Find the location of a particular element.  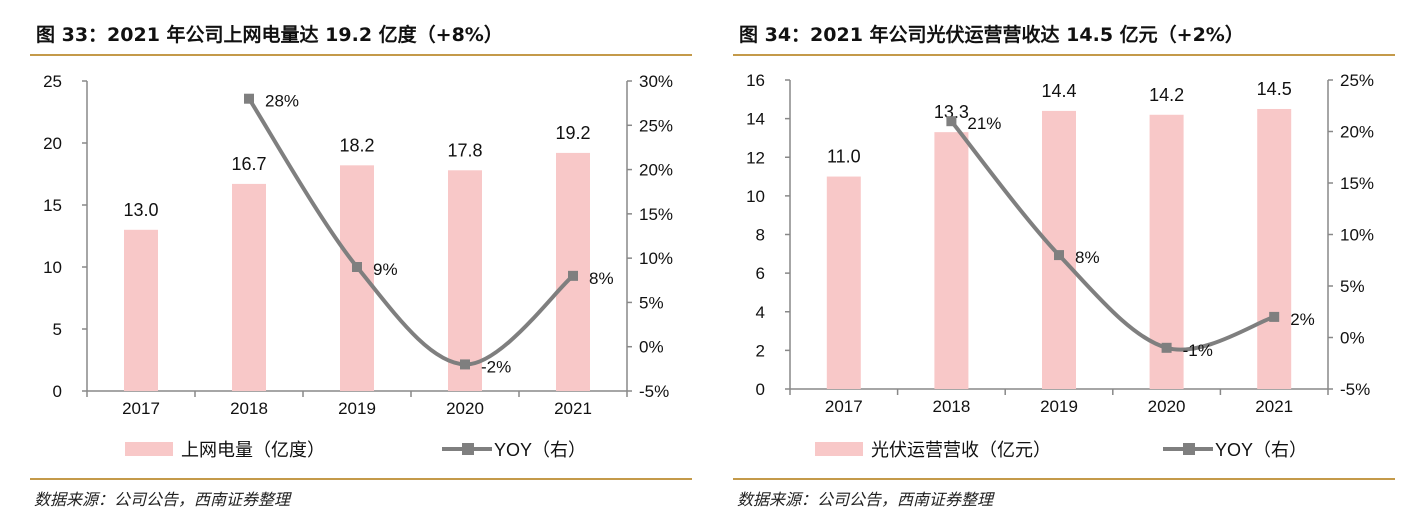

left-tick-label: 16 is located at coordinates (755, 80).